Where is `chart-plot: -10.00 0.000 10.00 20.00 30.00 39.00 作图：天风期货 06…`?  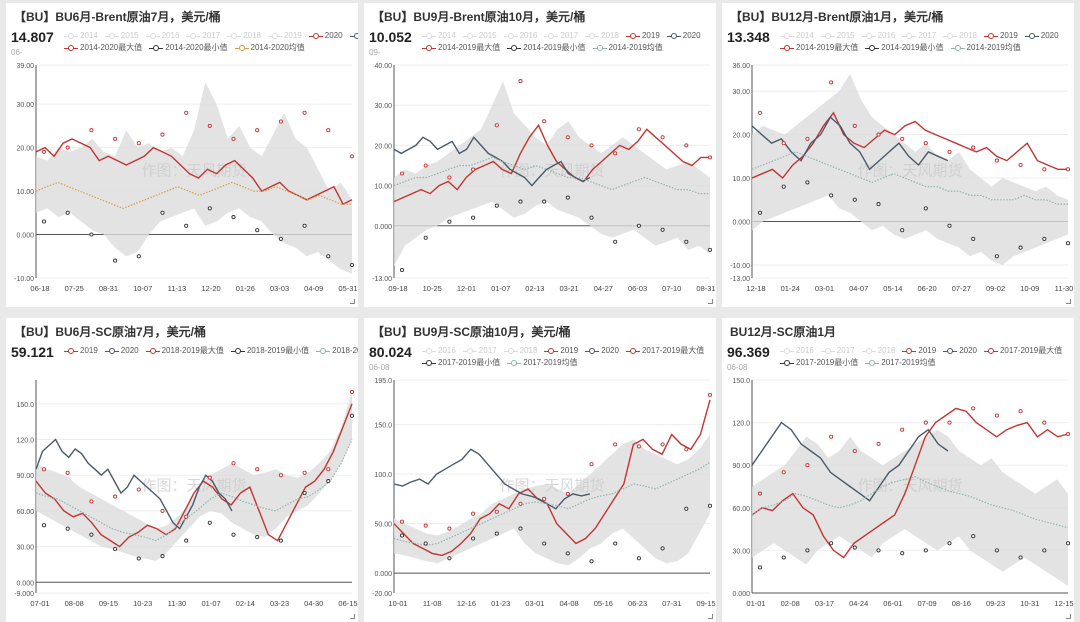 chart-plot: -10.00 0.000 10.00 20.00 30.00 39.00 作图：天风期货 06… is located at coordinates (185, 178).